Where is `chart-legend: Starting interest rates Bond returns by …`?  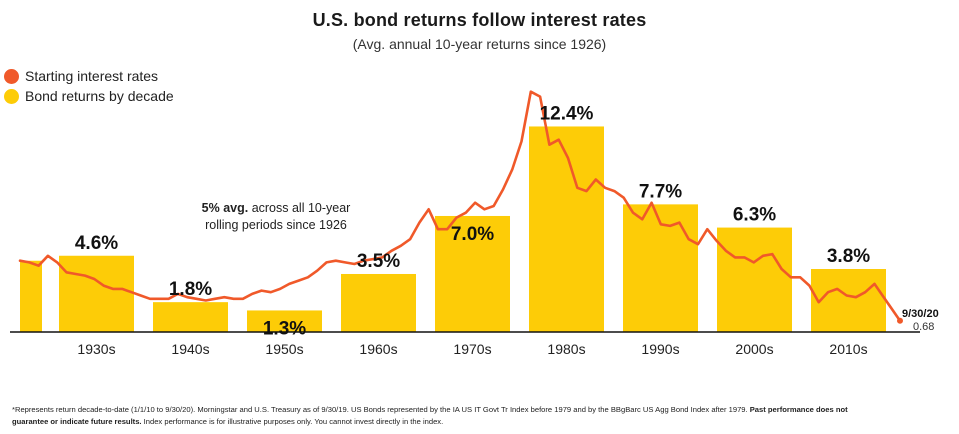 chart-legend: Starting interest rates Bond returns by … is located at coordinates (89, 86).